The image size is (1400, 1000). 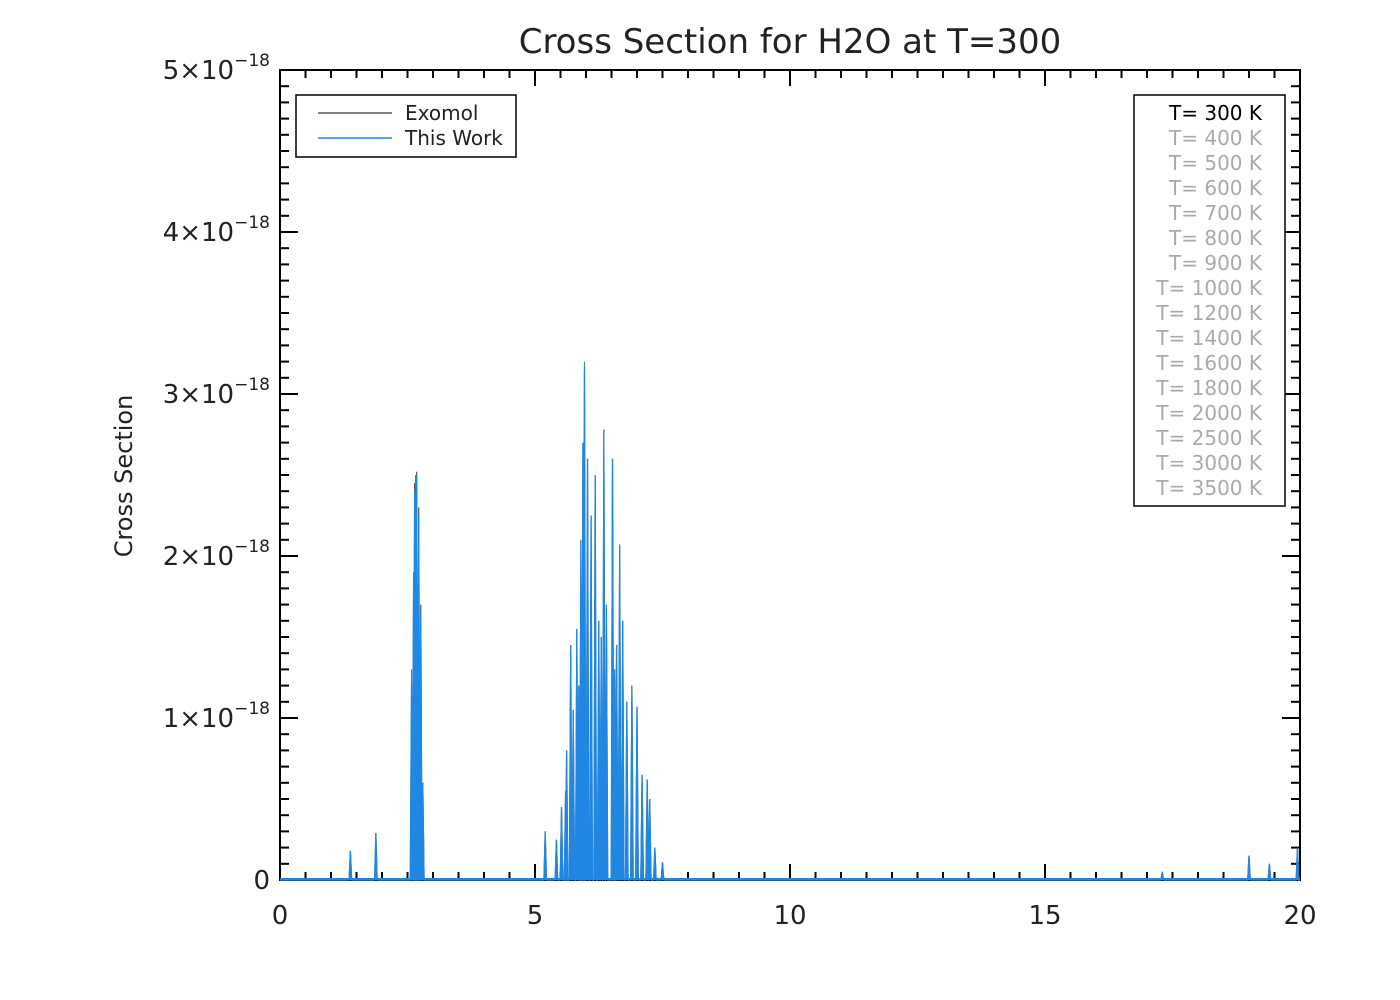 What do you see at coordinates (216, 68) in the screenshot?
I see `y-tick-label: 5×10⁻¹⁸` at bounding box center [216, 68].